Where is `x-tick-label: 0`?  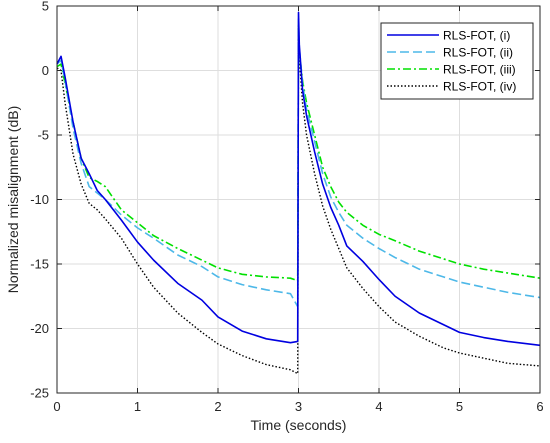 x-tick-label: 0 is located at coordinates (56, 406).